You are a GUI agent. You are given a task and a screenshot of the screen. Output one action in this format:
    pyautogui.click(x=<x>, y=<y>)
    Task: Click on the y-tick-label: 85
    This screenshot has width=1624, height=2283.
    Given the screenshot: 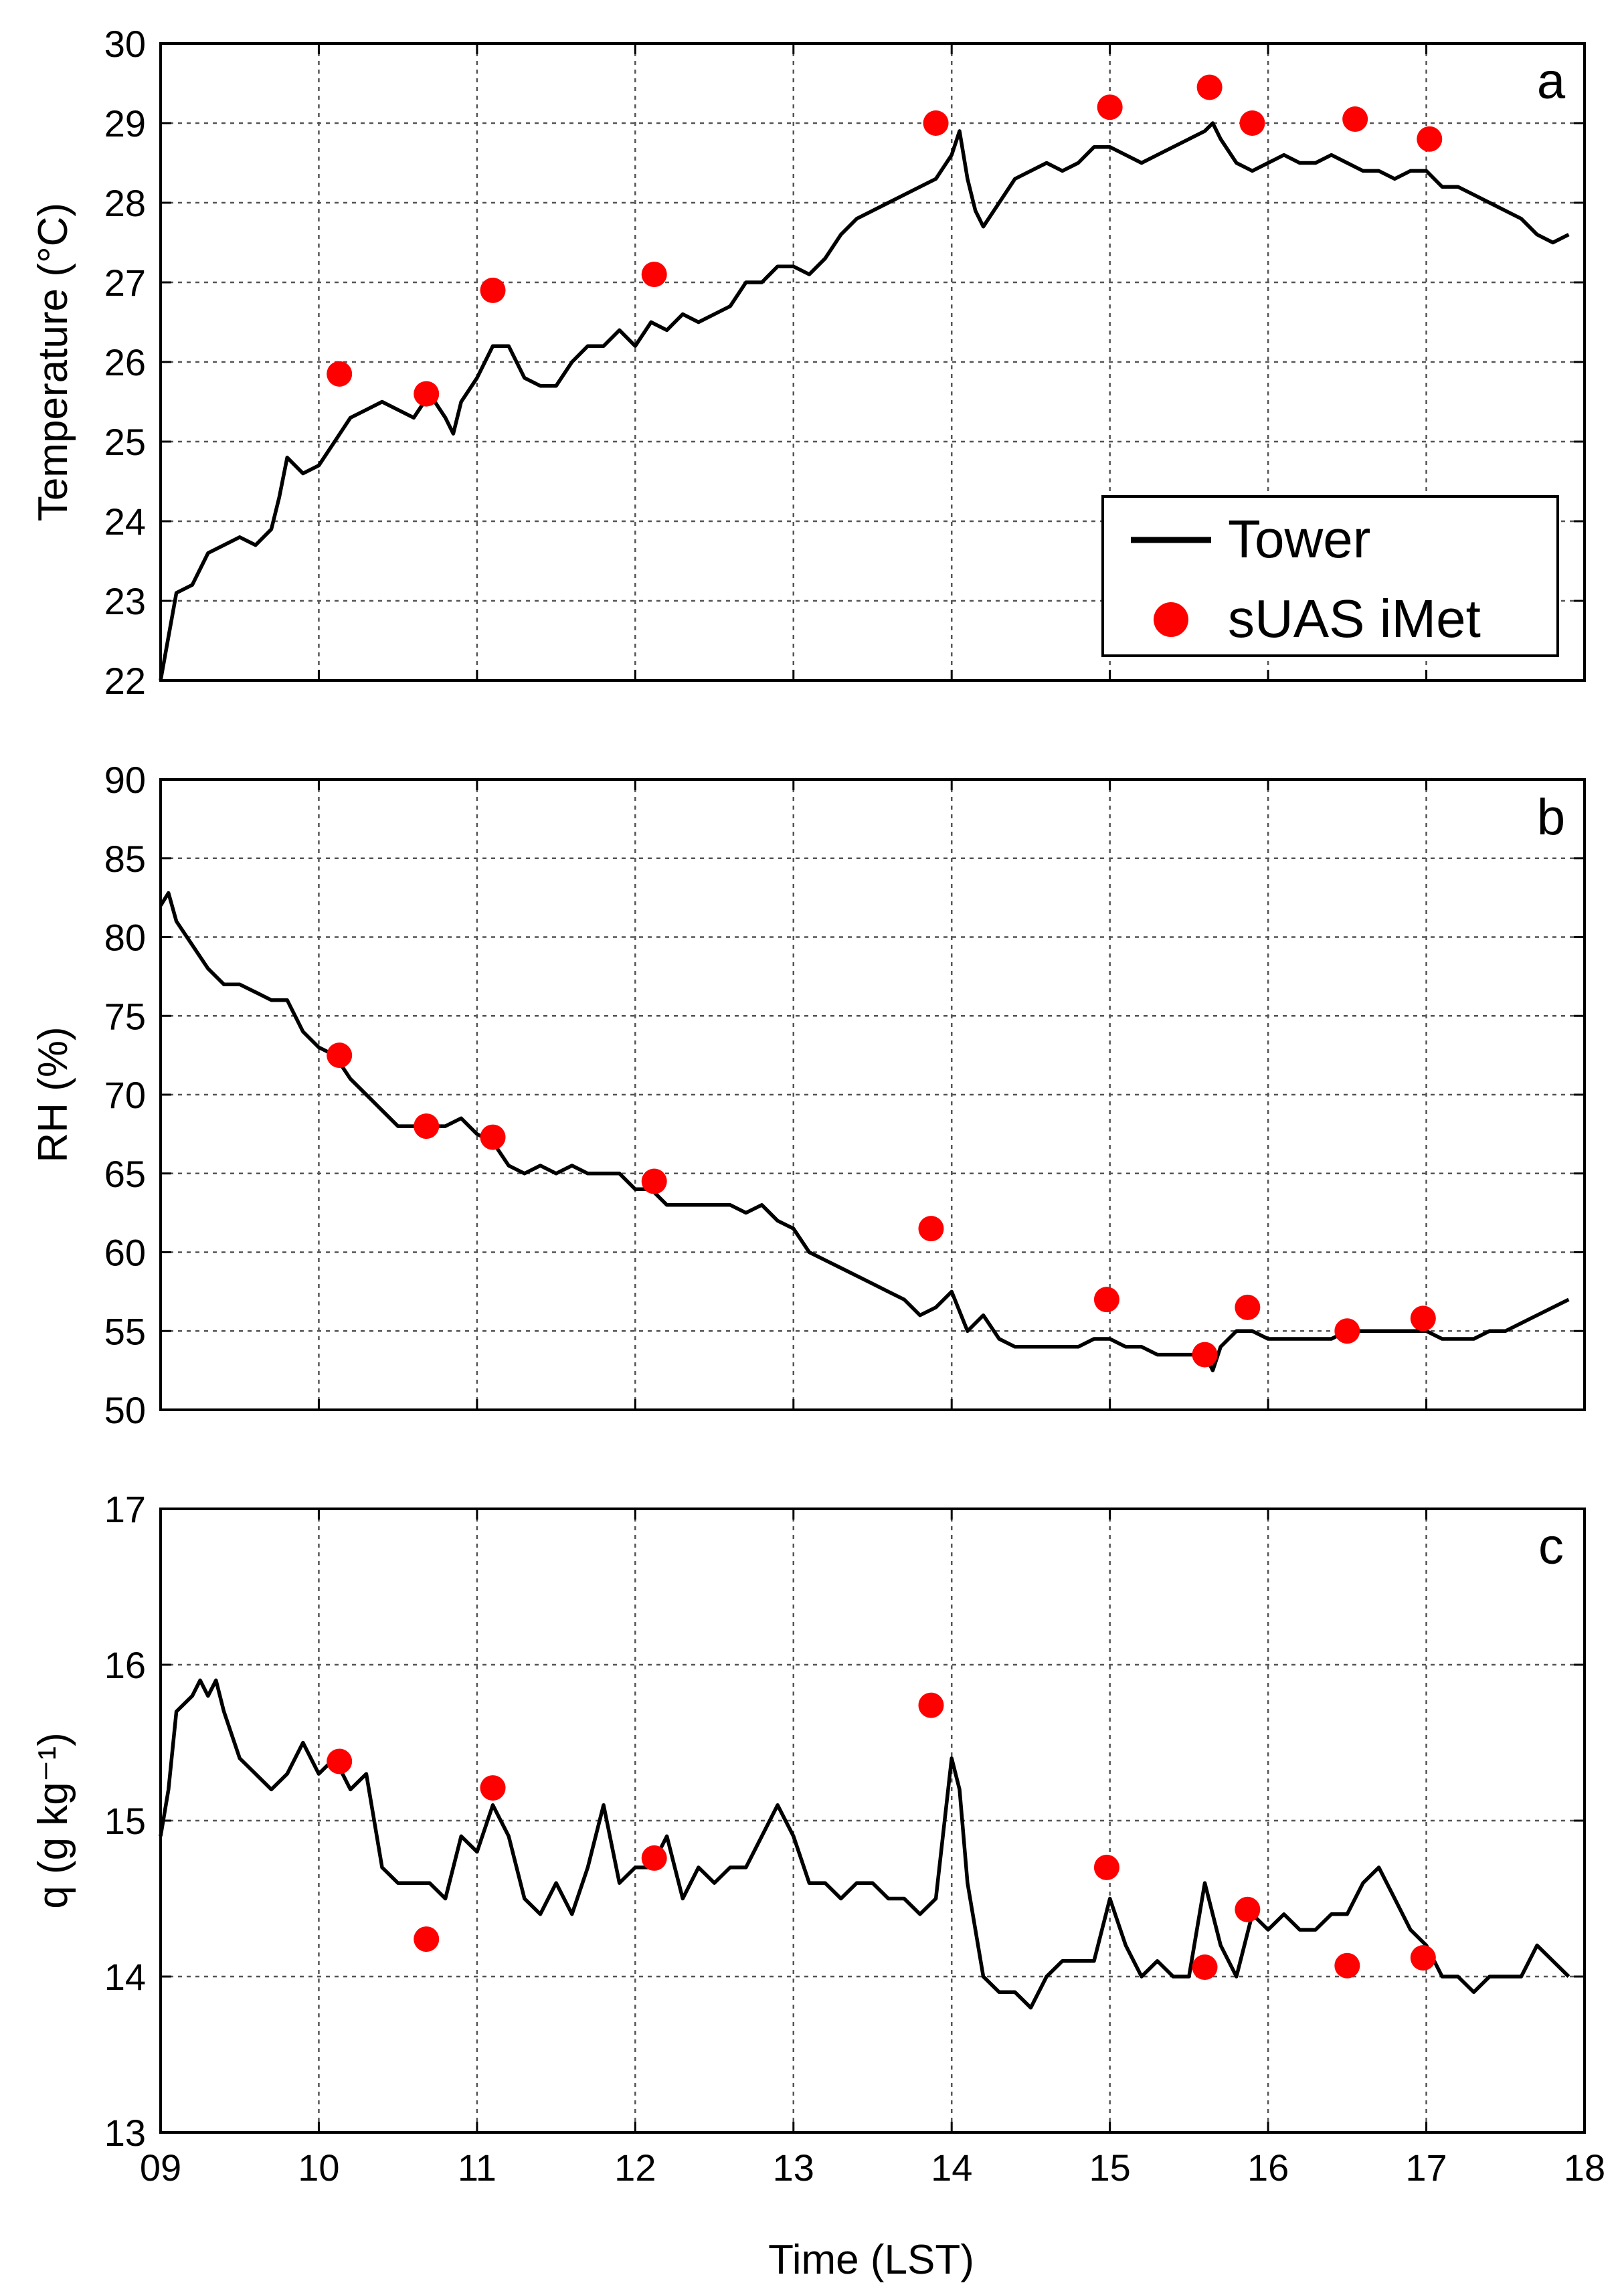 What is the action you would take?
    pyautogui.click(x=125, y=859)
    